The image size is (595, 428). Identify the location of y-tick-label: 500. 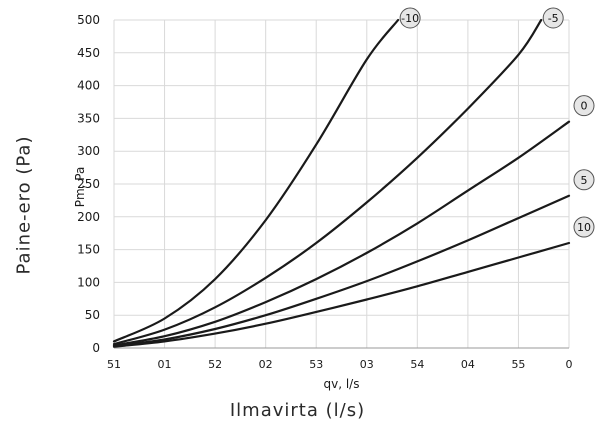
(88, 20).